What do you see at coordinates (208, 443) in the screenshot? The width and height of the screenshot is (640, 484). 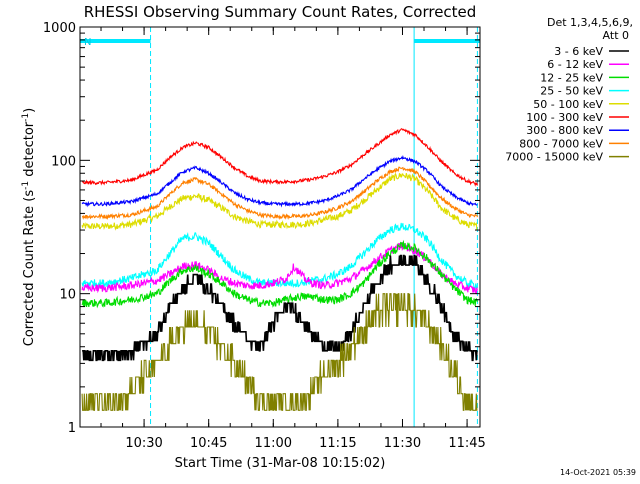 I see `x-tick-label-1: 10:45` at bounding box center [208, 443].